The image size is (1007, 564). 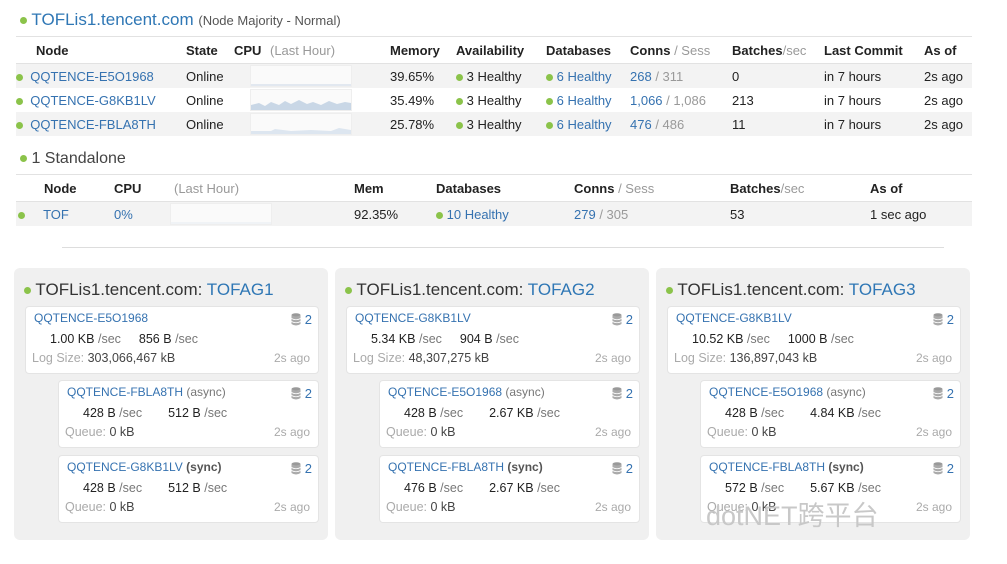 I want to click on col-conns: Conns / Sess, so click(x=681, y=50).